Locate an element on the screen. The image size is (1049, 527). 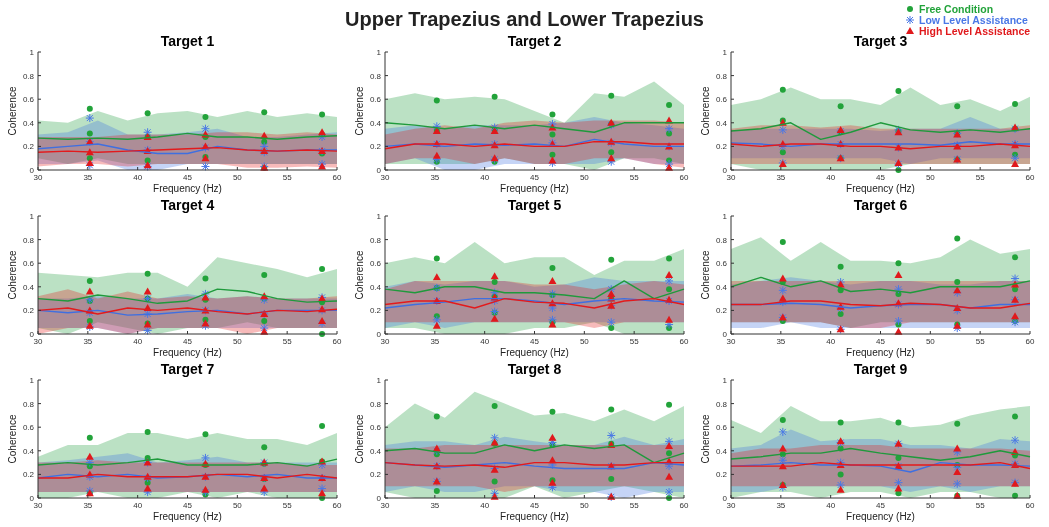
chart-title: Target 1 is located at coordinates (187, 41).